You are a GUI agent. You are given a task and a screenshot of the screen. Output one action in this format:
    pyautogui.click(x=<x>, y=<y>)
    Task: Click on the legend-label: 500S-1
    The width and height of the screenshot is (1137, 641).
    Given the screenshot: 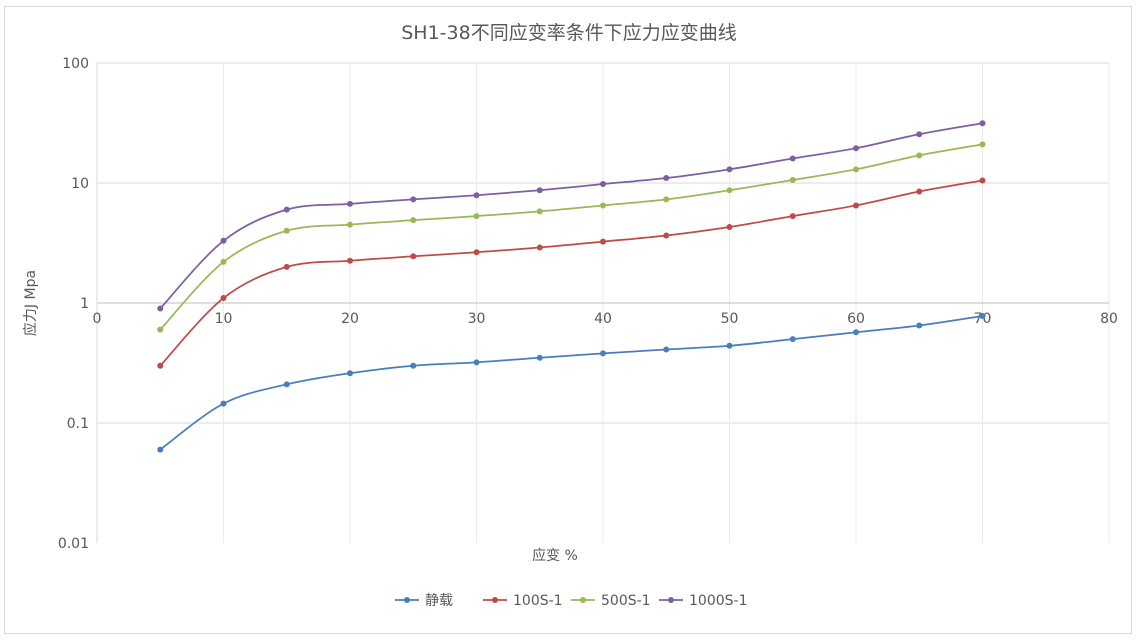 What is the action you would take?
    pyautogui.click(x=626, y=601)
    